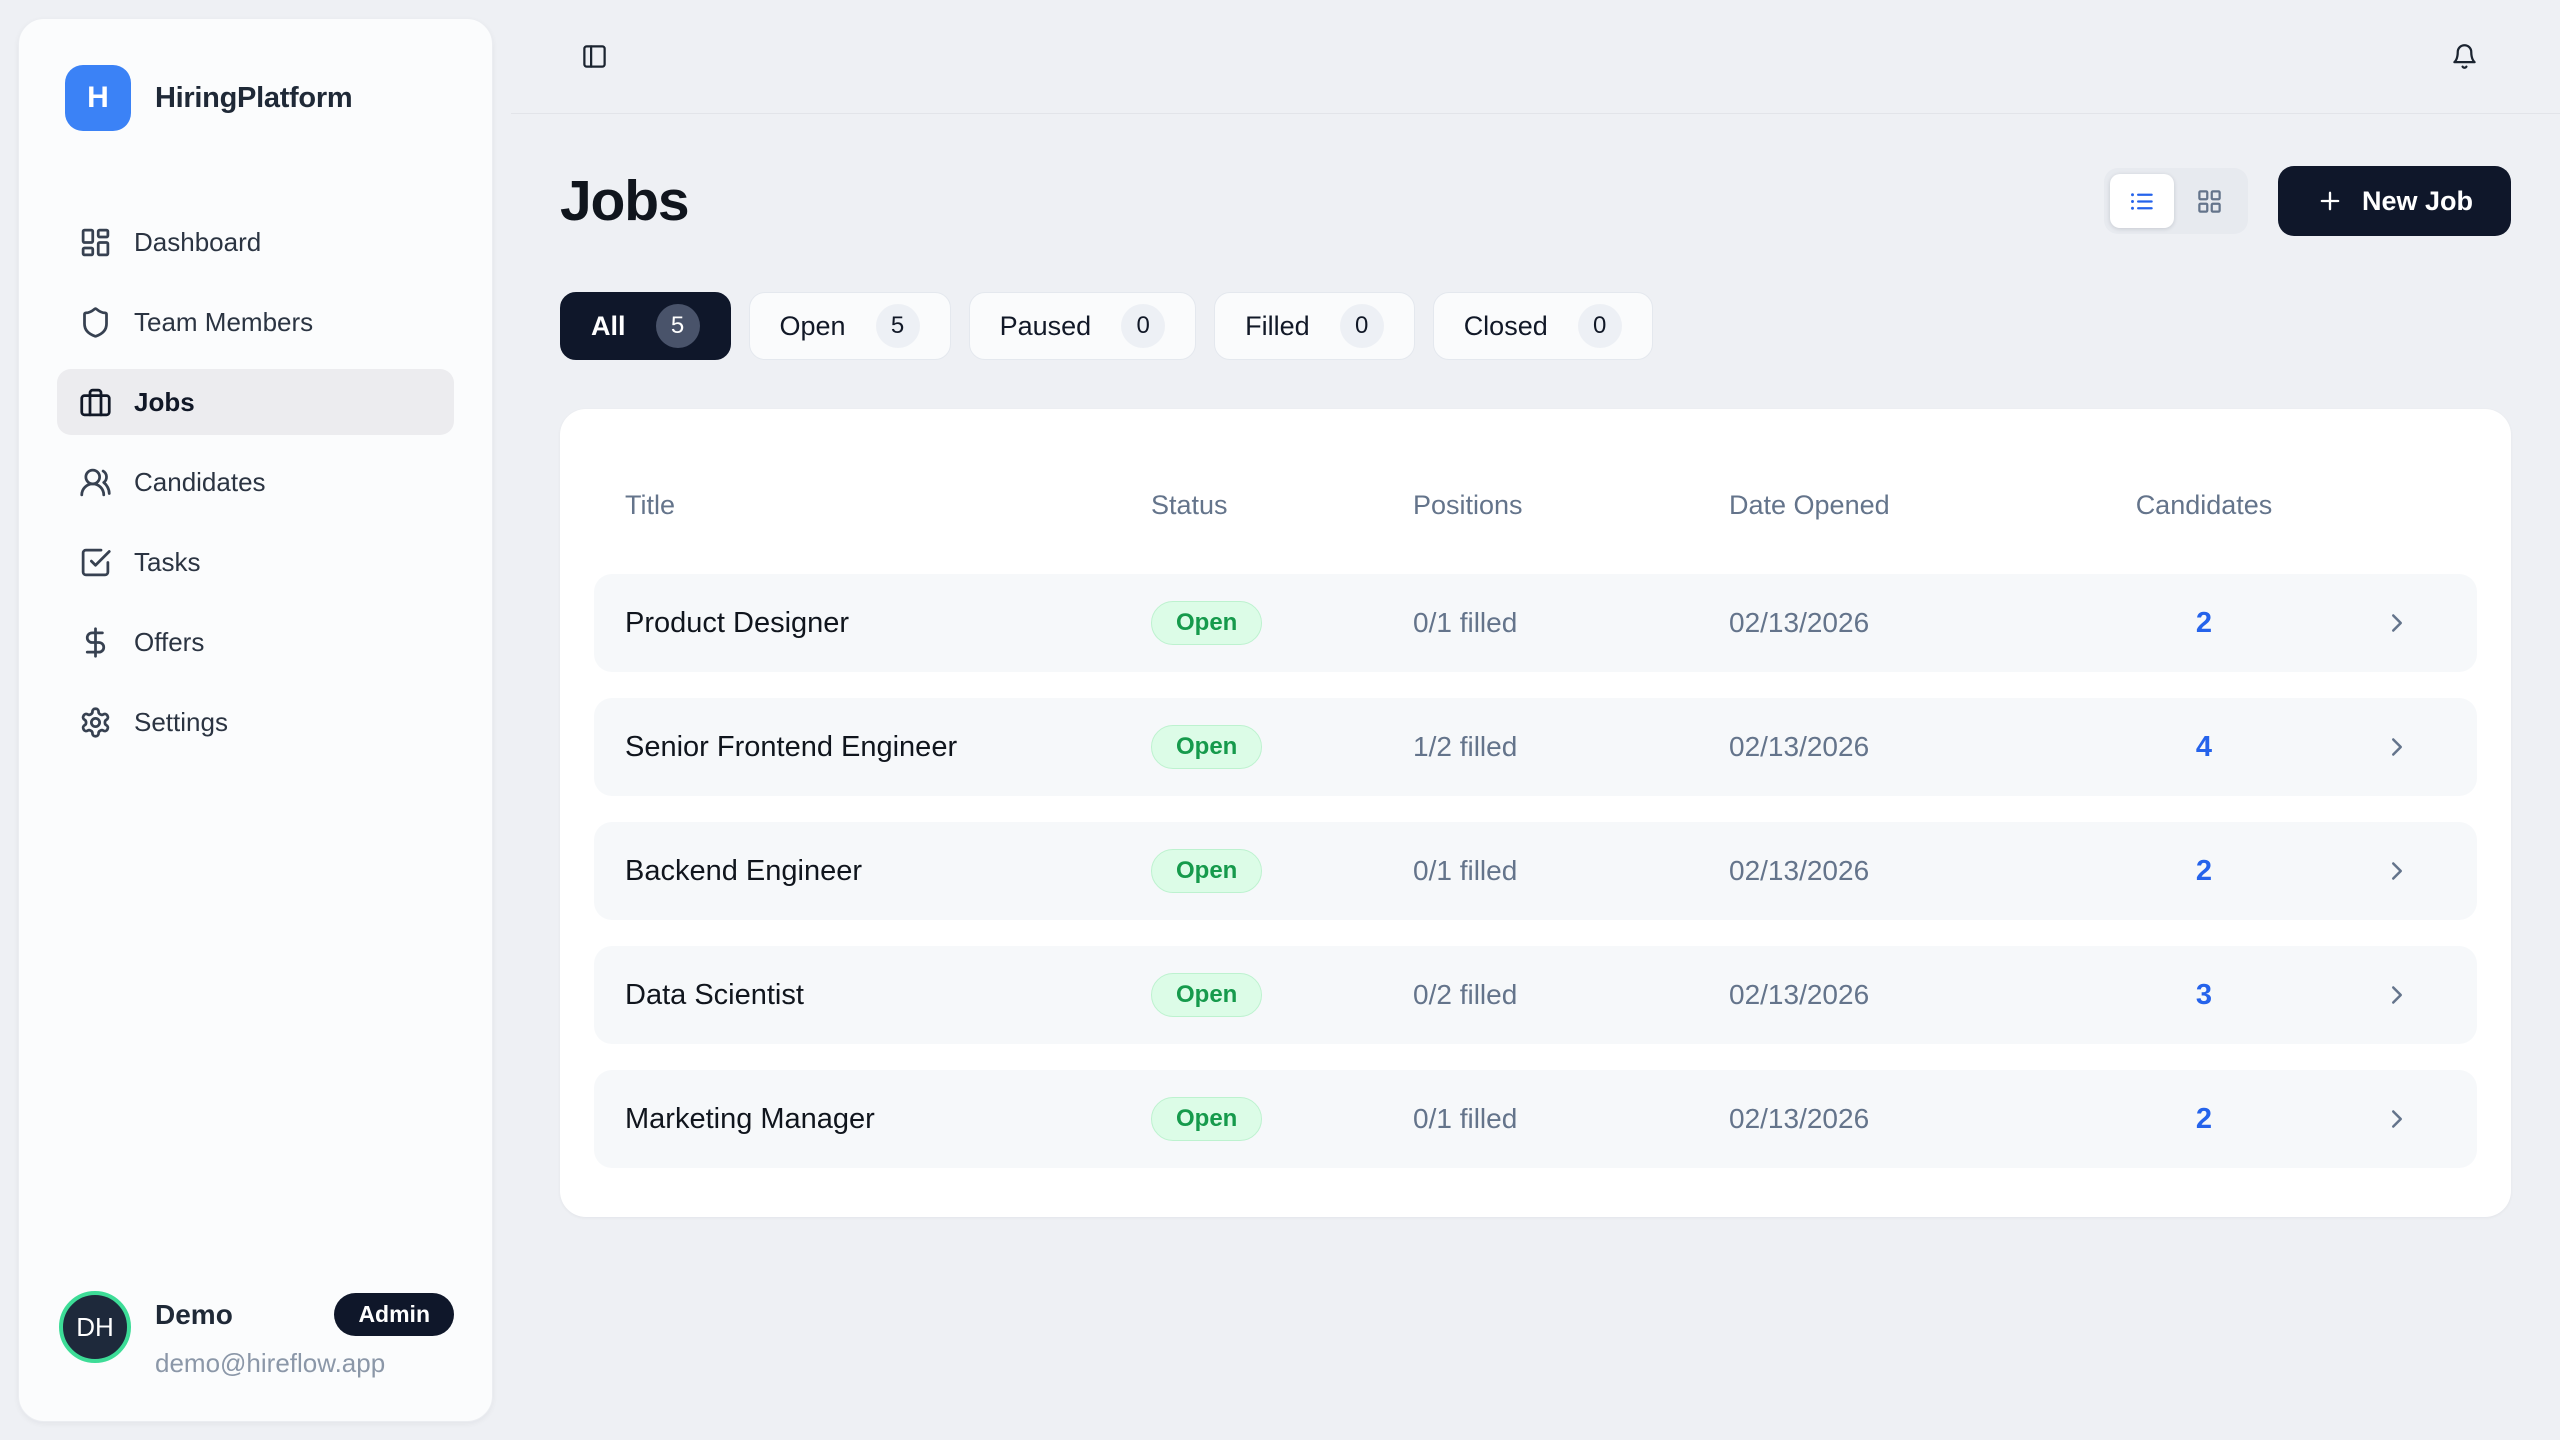 This screenshot has height=1440, width=2560. What do you see at coordinates (95, 402) in the screenshot?
I see `briefcase-icon` at bounding box center [95, 402].